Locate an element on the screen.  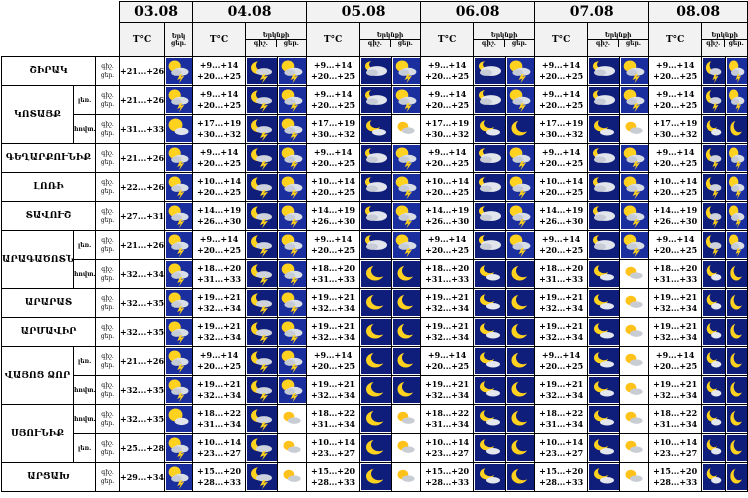
night-temp: +19...+21 is located at coordinates (561, 384).